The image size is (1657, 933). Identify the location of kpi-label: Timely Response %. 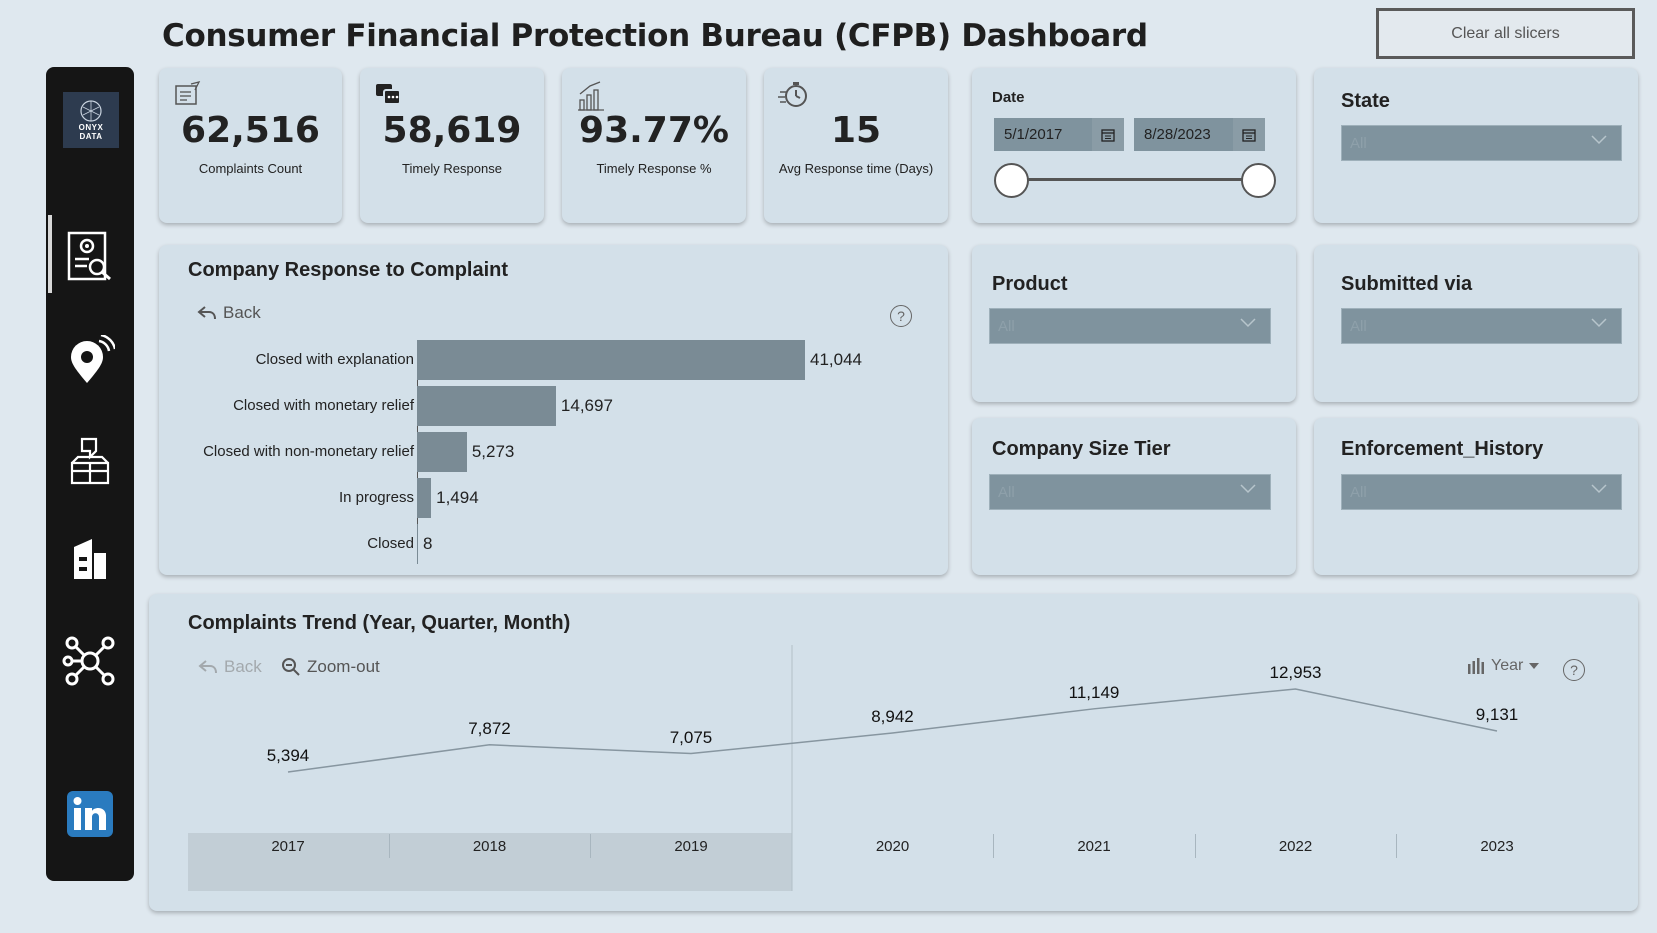
(654, 168).